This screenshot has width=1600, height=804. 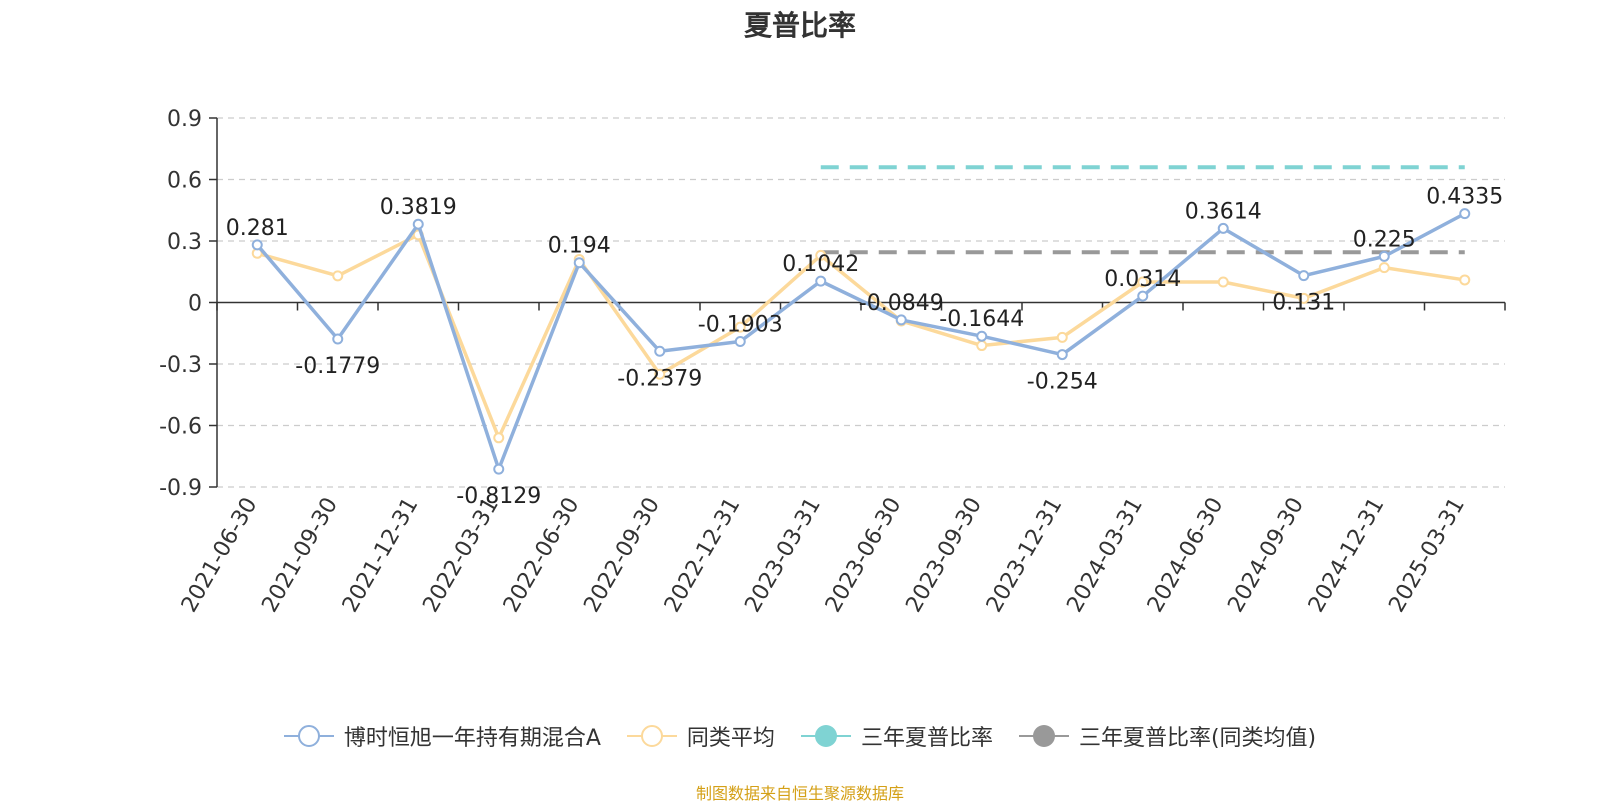 What do you see at coordinates (1043, 736) in the screenshot?
I see `legend-three-year-peer-marker-icon` at bounding box center [1043, 736].